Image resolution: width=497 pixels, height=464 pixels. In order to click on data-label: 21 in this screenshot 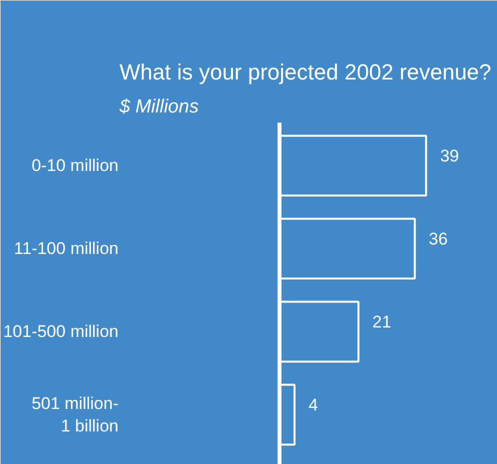, I will do `click(382, 322)`.